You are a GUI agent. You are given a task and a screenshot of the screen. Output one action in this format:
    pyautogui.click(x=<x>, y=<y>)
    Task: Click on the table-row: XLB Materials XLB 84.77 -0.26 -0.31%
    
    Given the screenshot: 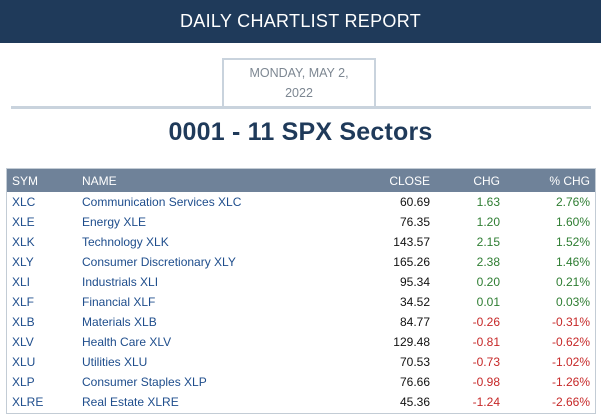 What is the action you would take?
    pyautogui.click(x=301, y=322)
    